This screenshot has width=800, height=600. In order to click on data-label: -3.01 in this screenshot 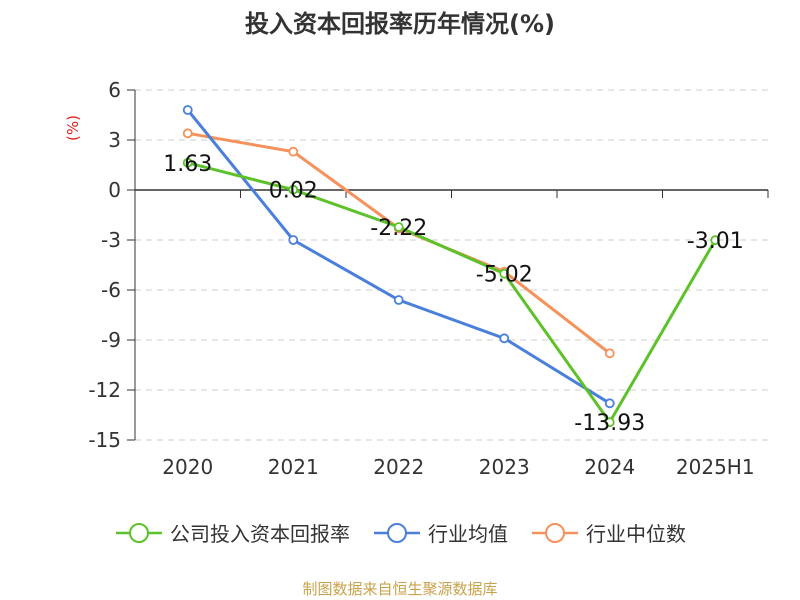, I will do `click(715, 241)`.